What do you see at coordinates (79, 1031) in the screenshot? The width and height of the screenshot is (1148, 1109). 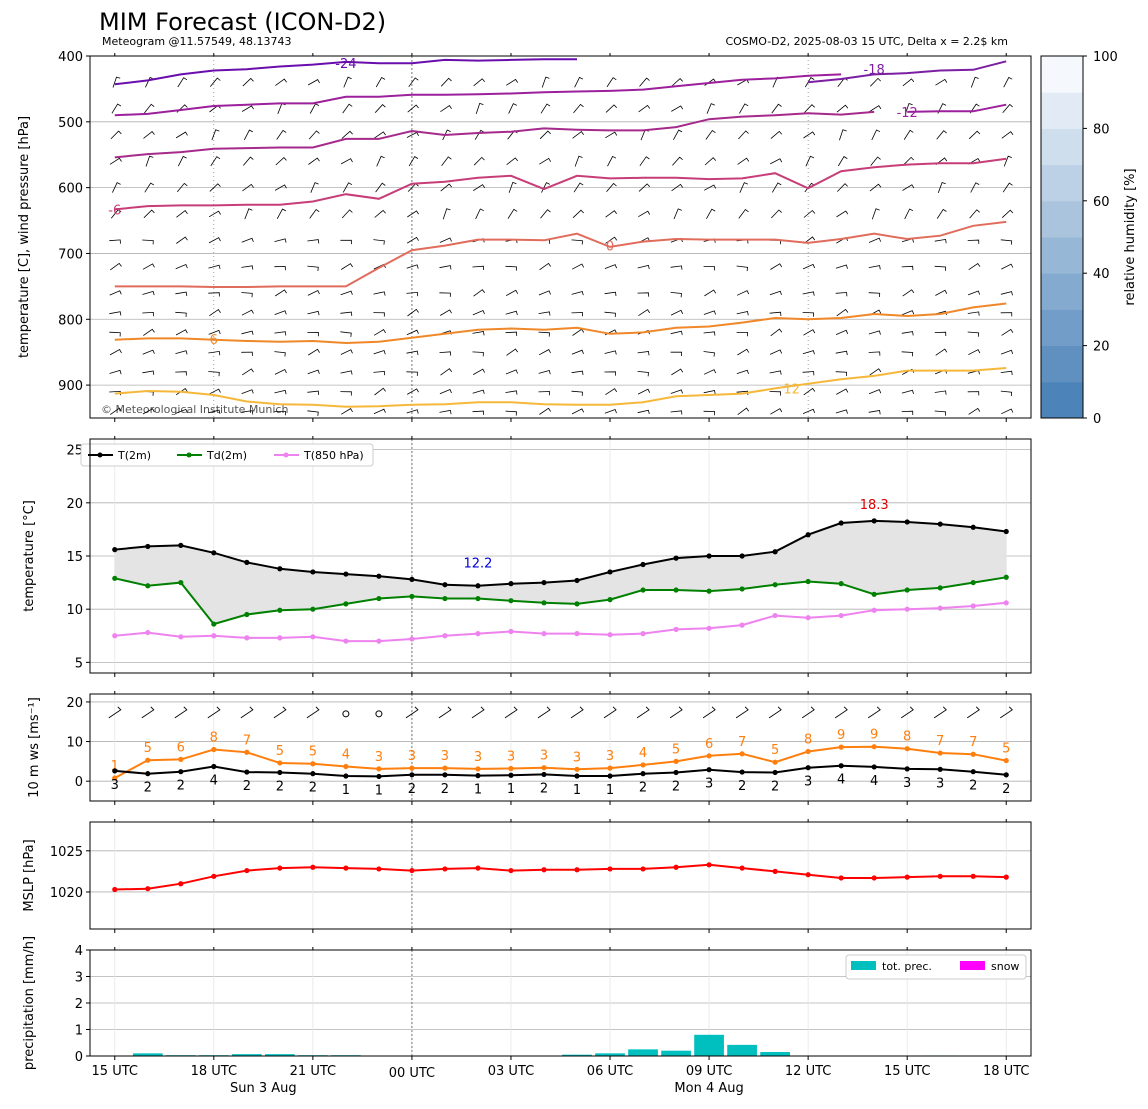 I see `y-tick-label: 1` at bounding box center [79, 1031].